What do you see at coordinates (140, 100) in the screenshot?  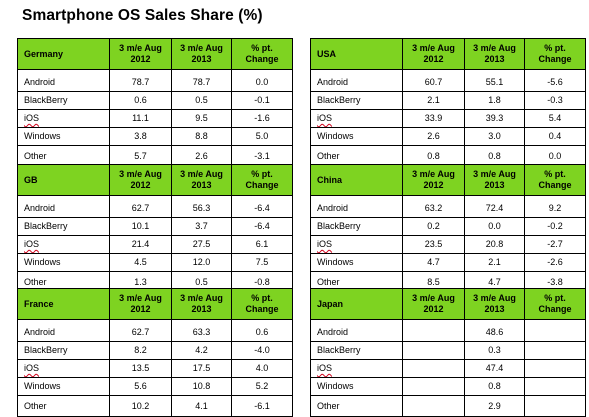 I see `value-cell: 0.6` at bounding box center [140, 100].